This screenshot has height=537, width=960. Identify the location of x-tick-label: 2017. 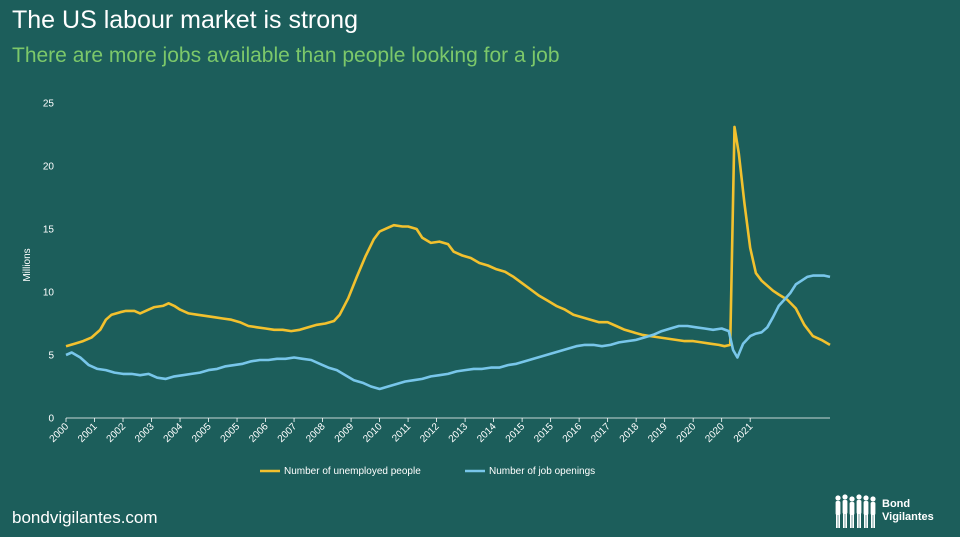
(601, 433).